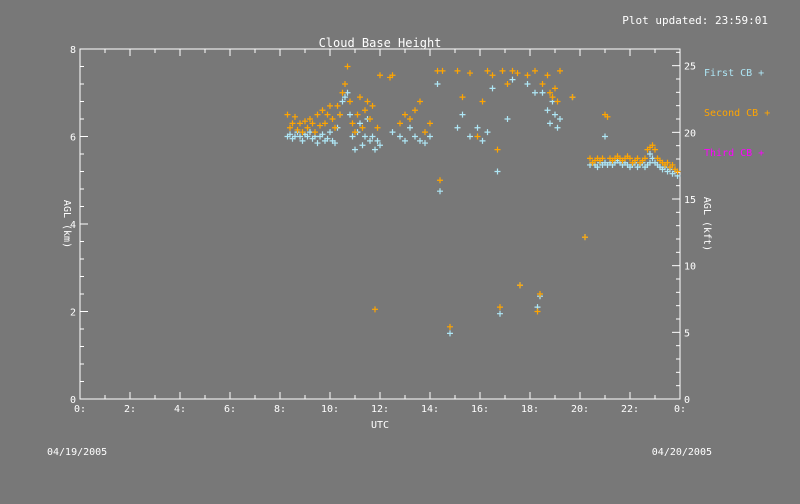 The width and height of the screenshot is (800, 504). I want to click on x-tick-label: 16:, so click(480, 409).